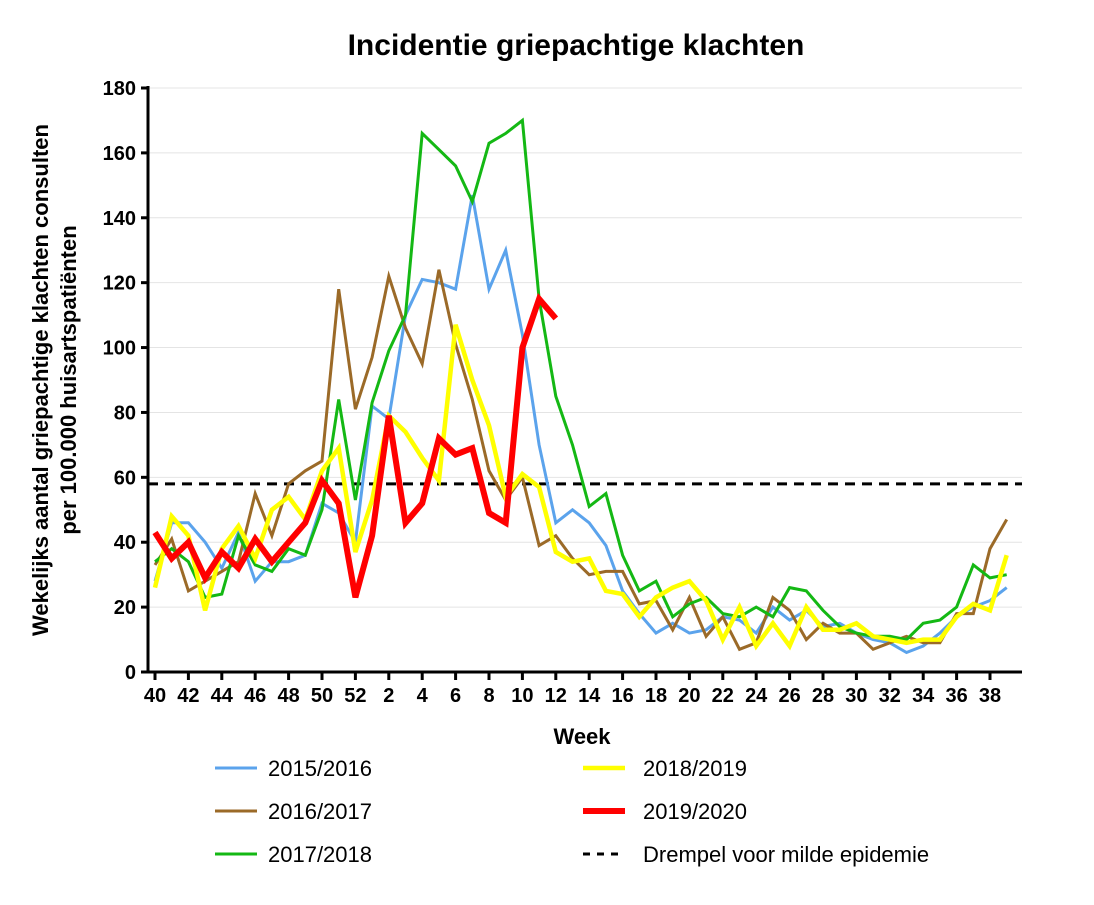 Image resolution: width=1094 pixels, height=905 pixels. What do you see at coordinates (823, 696) in the screenshot?
I see `x-tick-label: 28` at bounding box center [823, 696].